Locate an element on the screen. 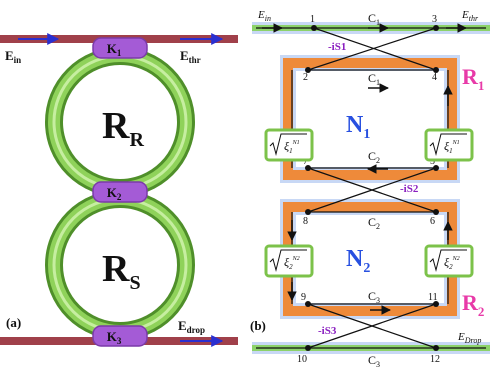  coupler-k2: K2 is located at coordinates (120, 192).